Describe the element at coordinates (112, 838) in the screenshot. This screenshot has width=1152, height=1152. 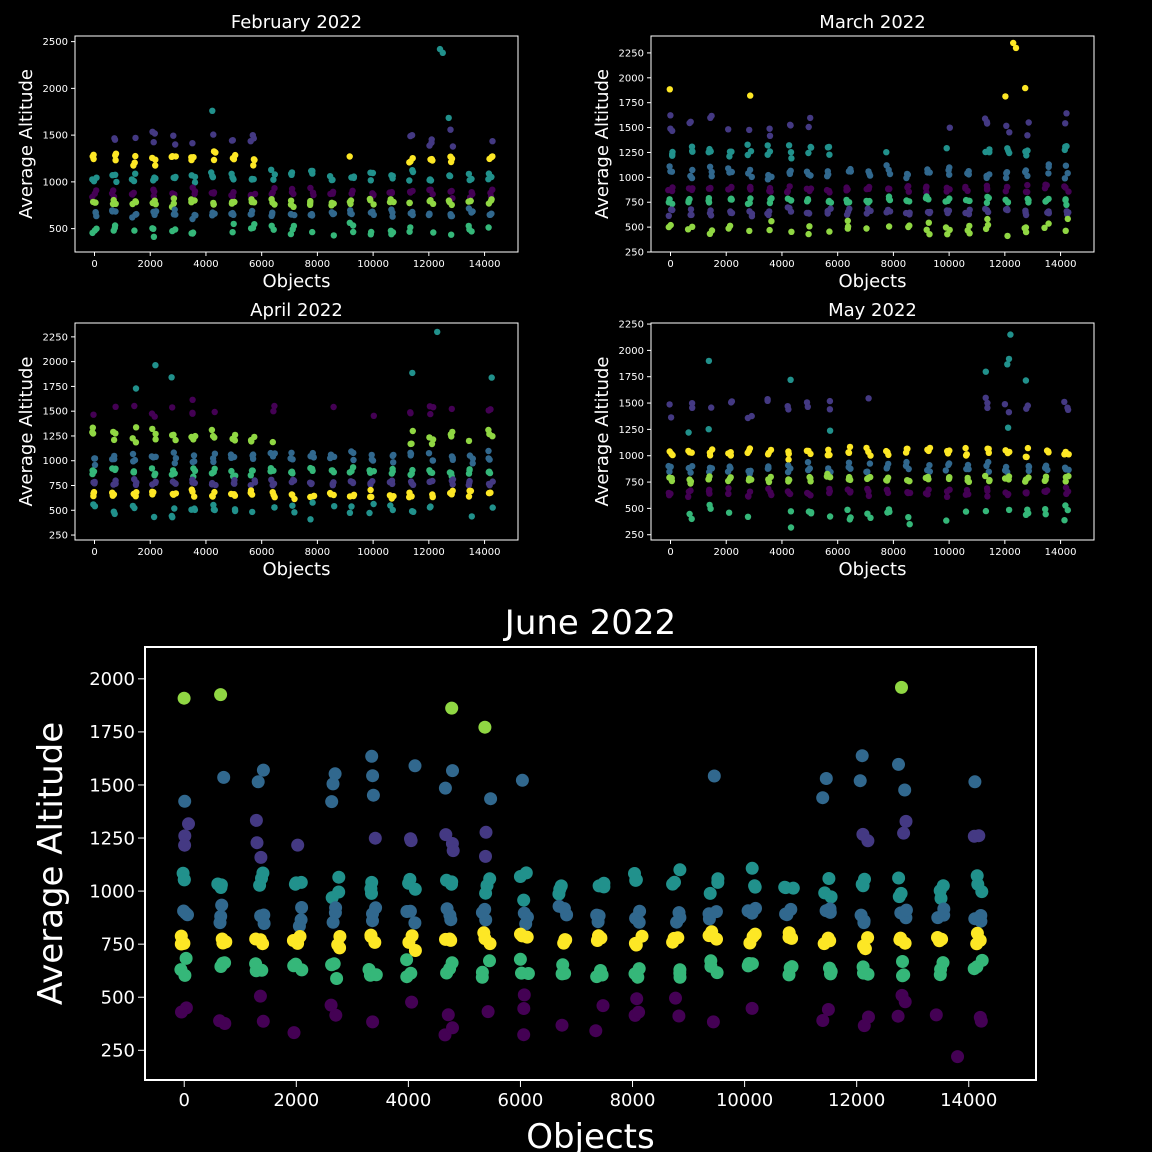
I see `y-tick-label: 1250` at that location.